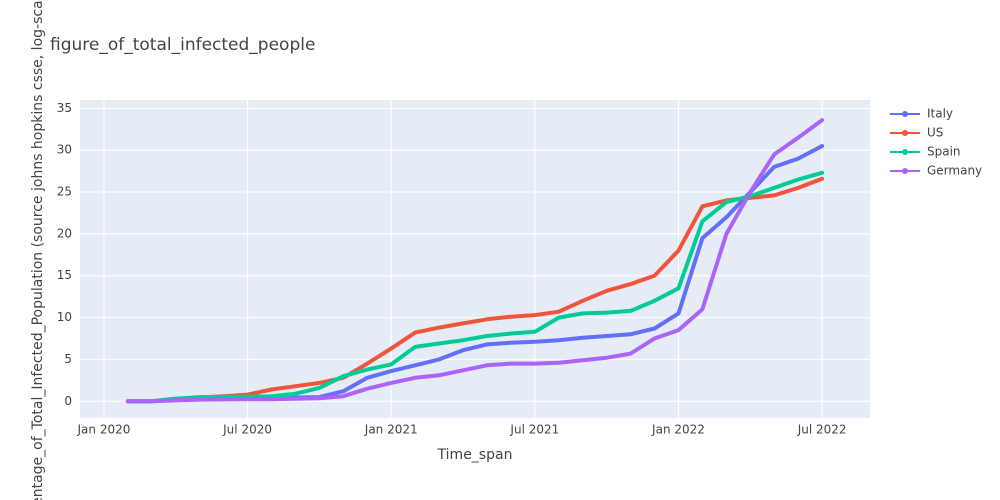  I want to click on x-tick-label: Jan 2021, so click(391, 430).